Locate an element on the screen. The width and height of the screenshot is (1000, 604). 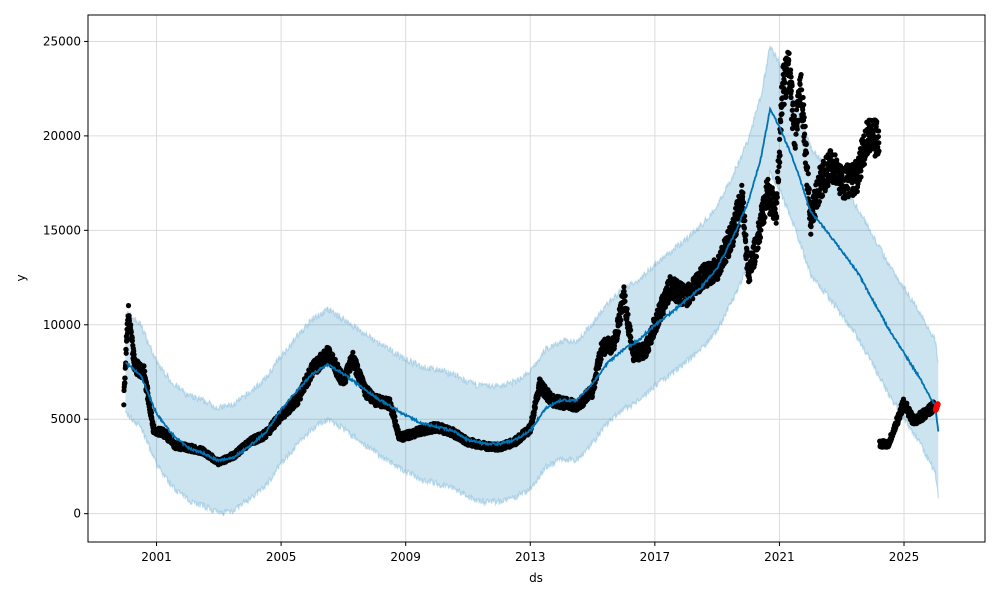
y-tick-label: 20000 is located at coordinates (62, 136).